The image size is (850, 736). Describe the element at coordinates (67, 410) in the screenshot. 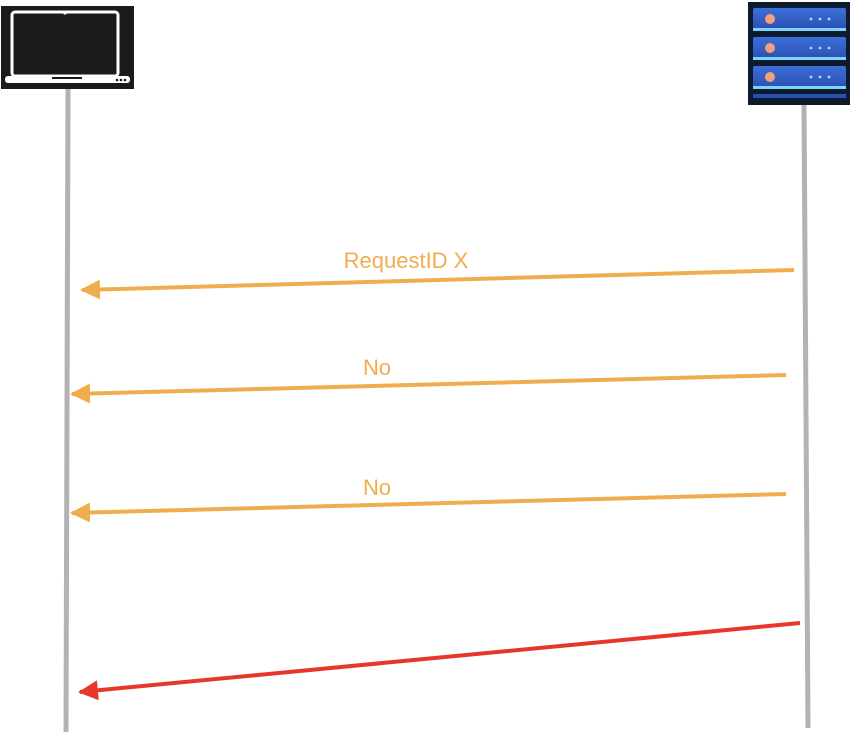

I see `client-lifeline` at that location.